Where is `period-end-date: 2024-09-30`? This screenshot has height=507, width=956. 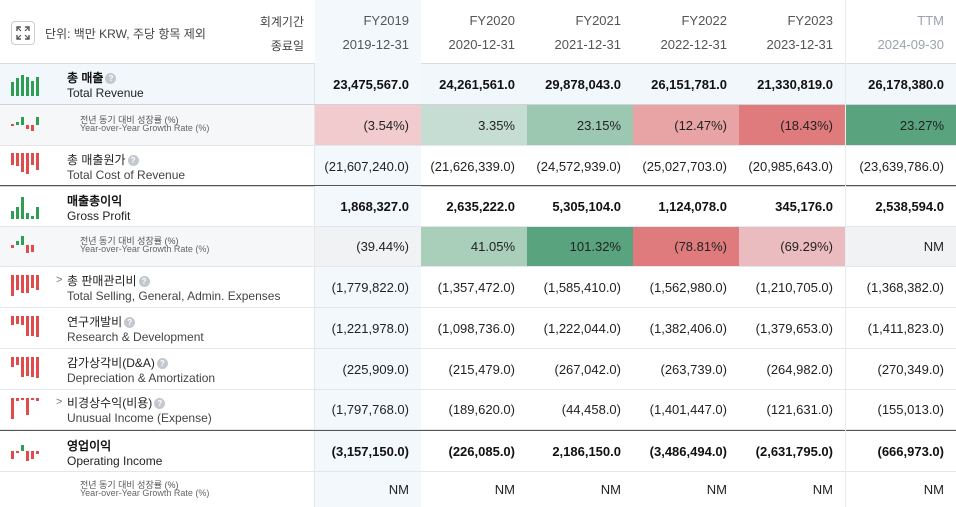 period-end-date: 2024-09-30 is located at coordinates (911, 44).